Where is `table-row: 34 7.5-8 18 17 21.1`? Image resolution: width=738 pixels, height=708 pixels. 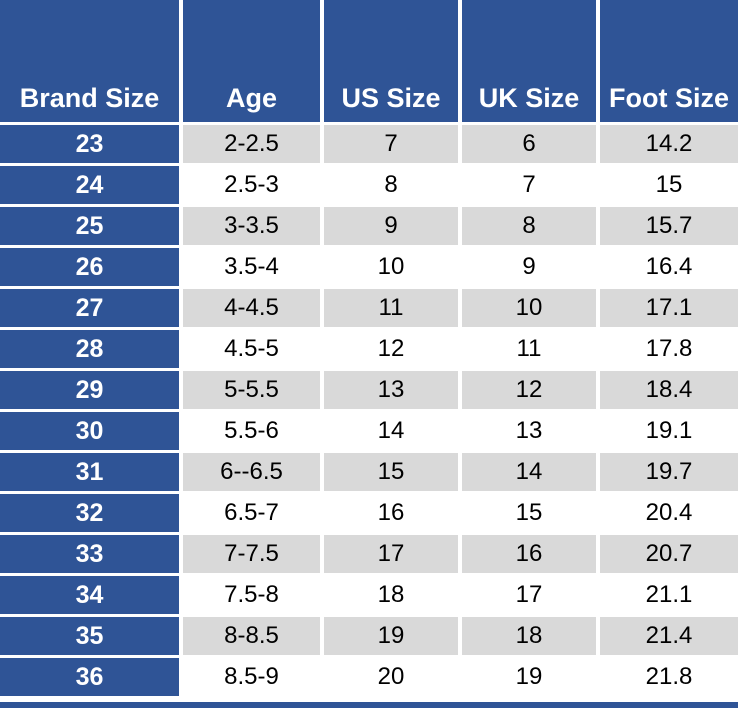
table-row: 34 7.5-8 18 17 21.1 is located at coordinates (369, 596).